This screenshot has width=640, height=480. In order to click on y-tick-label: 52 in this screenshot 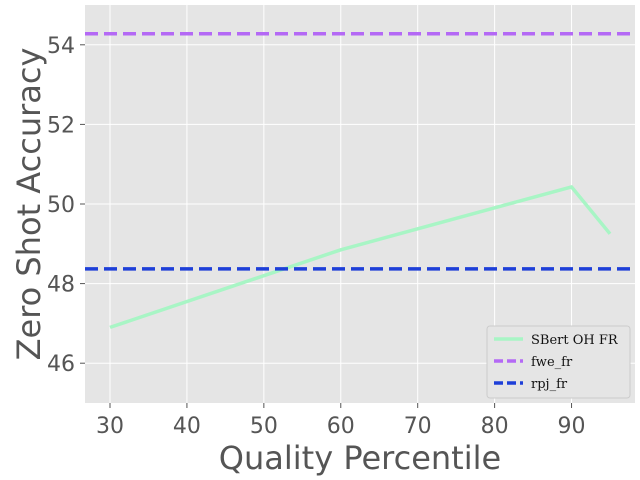, I will do `click(61, 125)`.